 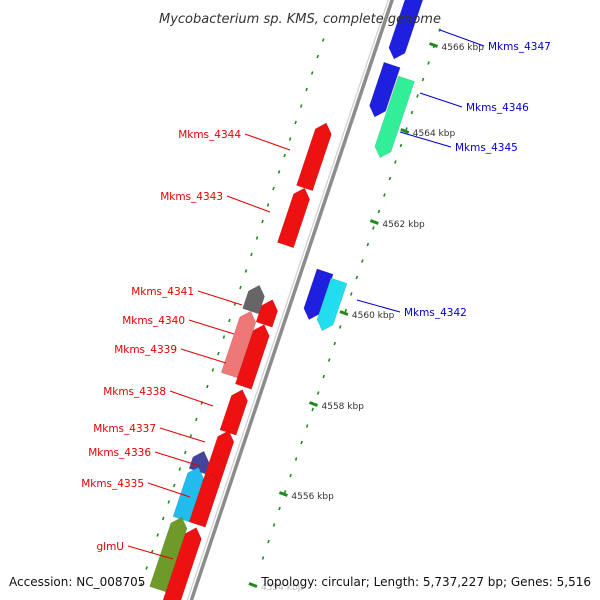 I want to click on gene-mkms-4347-arrow, so click(x=409, y=30).